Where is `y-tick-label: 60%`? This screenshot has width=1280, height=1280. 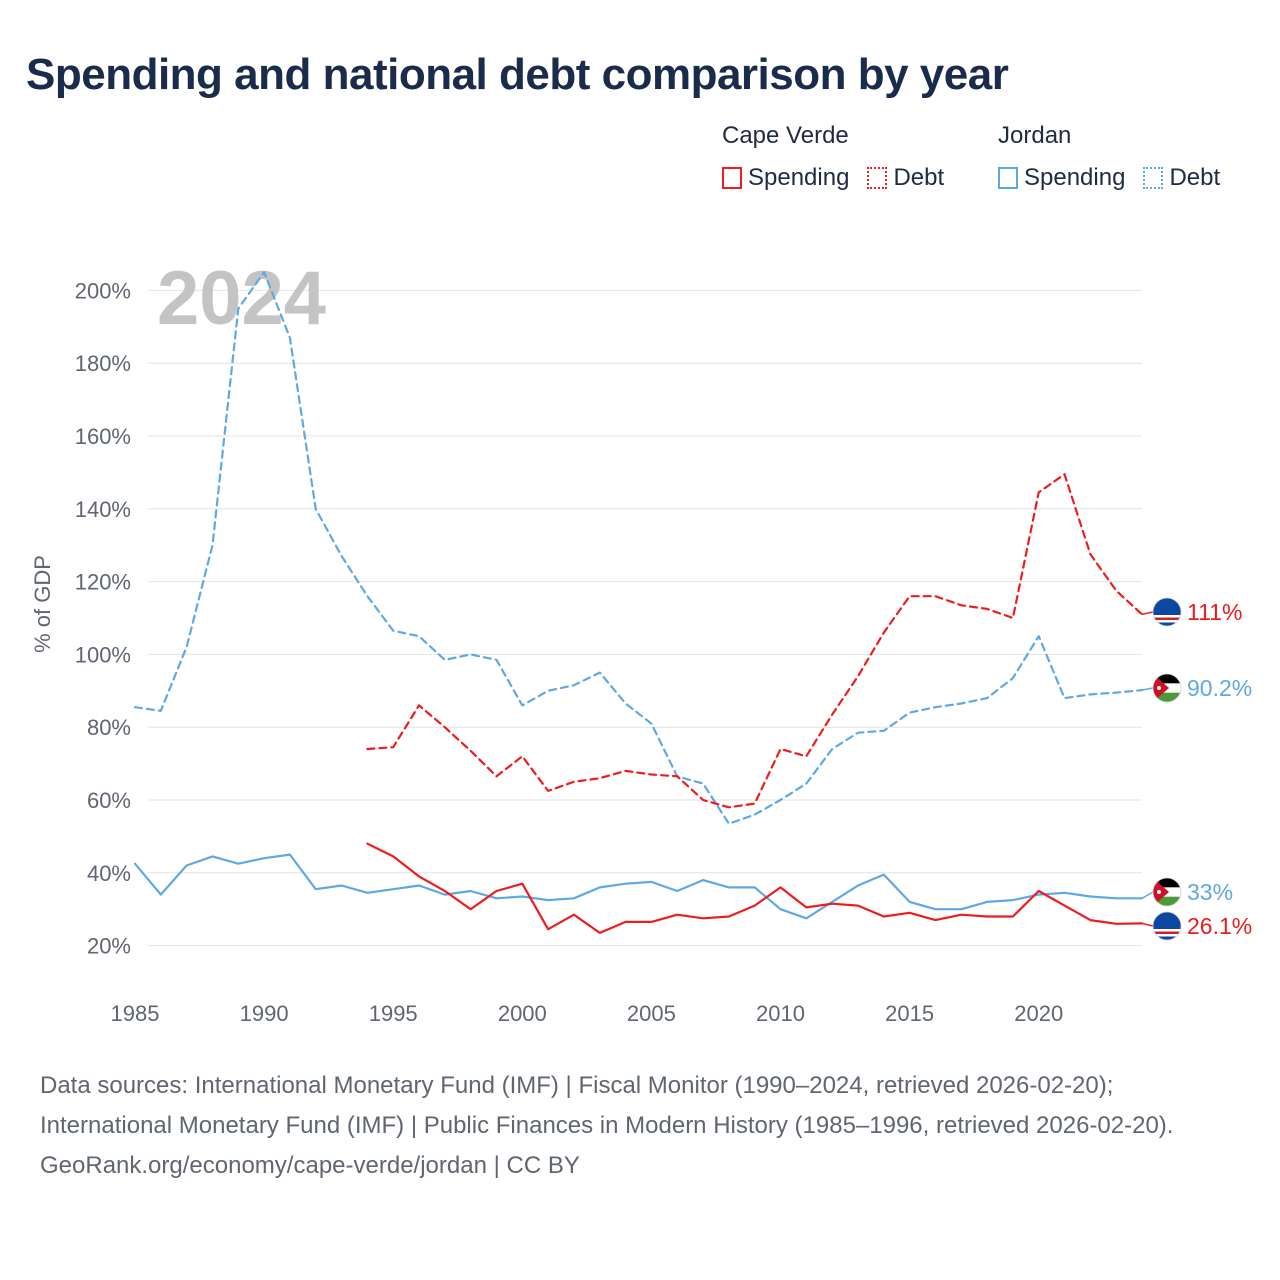
y-tick-label: 60% is located at coordinates (109, 800).